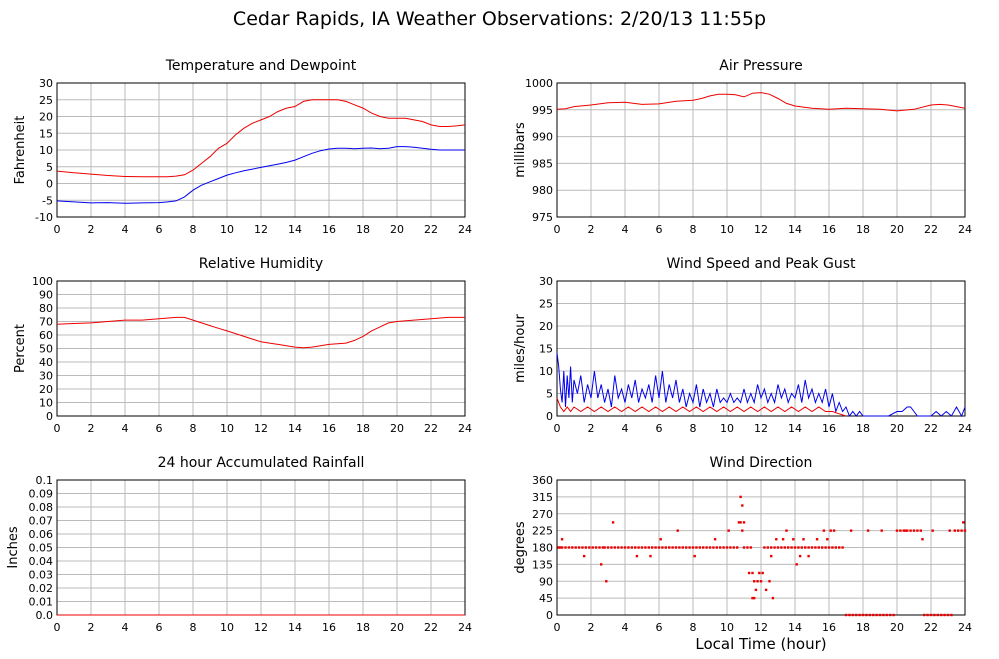 The image size is (999, 659). Describe the element at coordinates (261, 463) in the screenshot. I see `chart-title: 24 hour Accumulated Rainfall` at that location.